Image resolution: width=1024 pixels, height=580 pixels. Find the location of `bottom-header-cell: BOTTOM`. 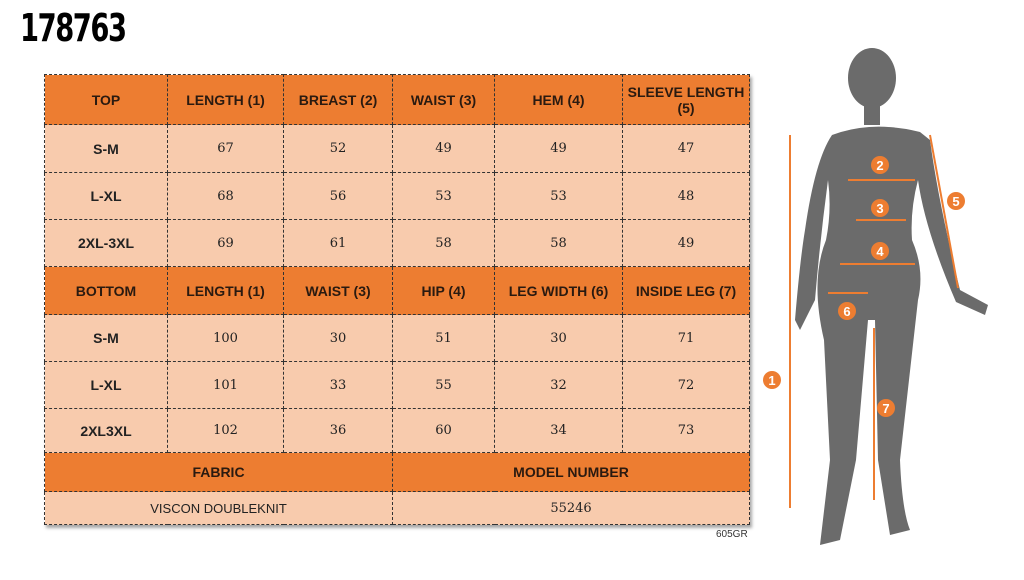

bottom-header-cell: BOTTOM is located at coordinates (106, 290).